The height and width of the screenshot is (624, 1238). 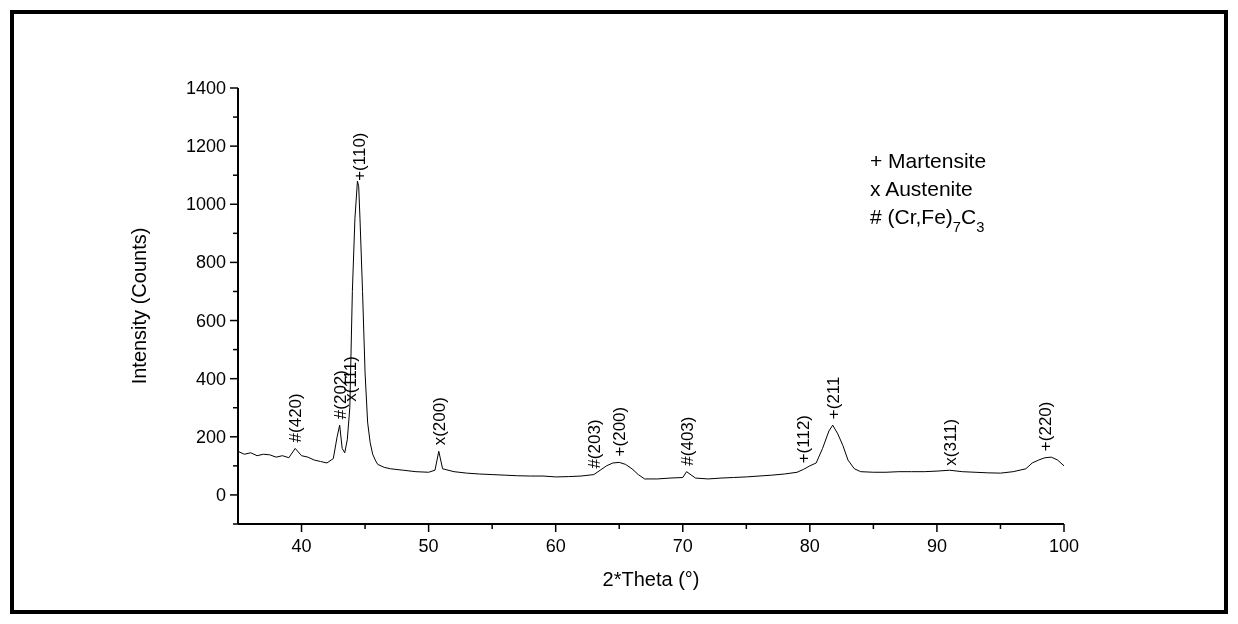 What do you see at coordinates (936, 546) in the screenshot?
I see `x-tick-label: 90` at bounding box center [936, 546].